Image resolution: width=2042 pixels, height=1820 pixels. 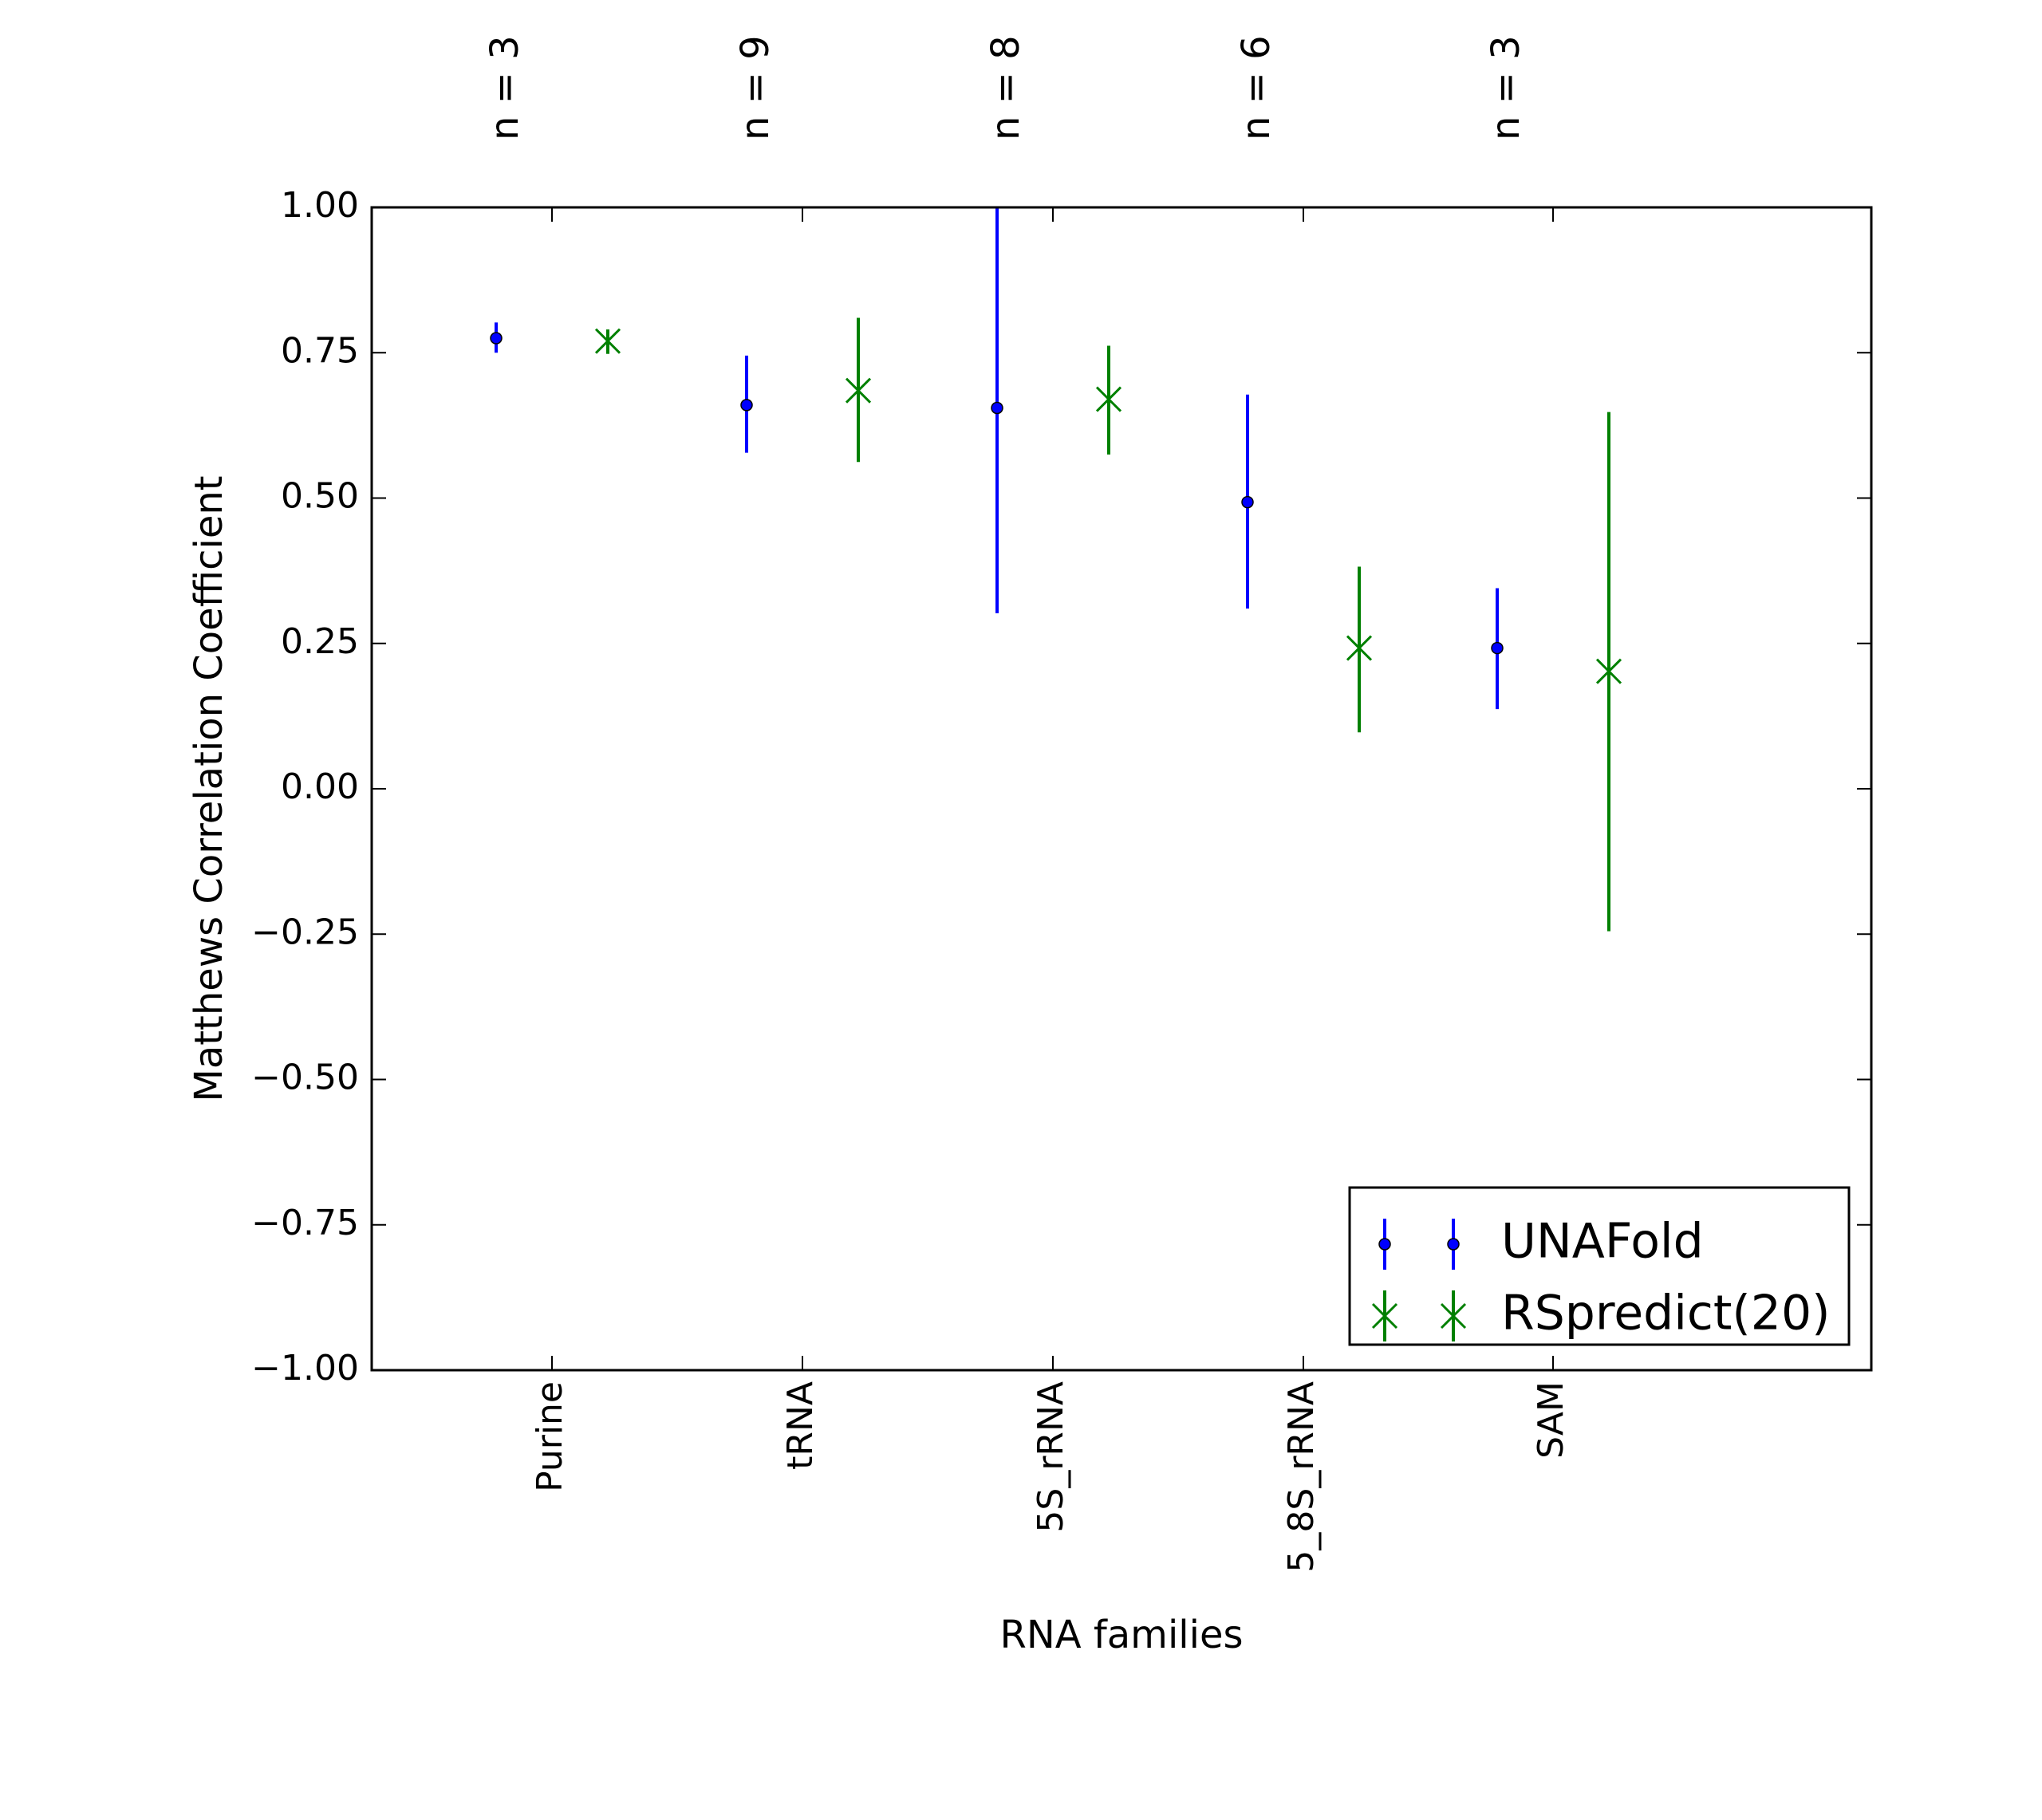 What do you see at coordinates (320, 205) in the screenshot?
I see `y-tick-label: 1.00` at bounding box center [320, 205].